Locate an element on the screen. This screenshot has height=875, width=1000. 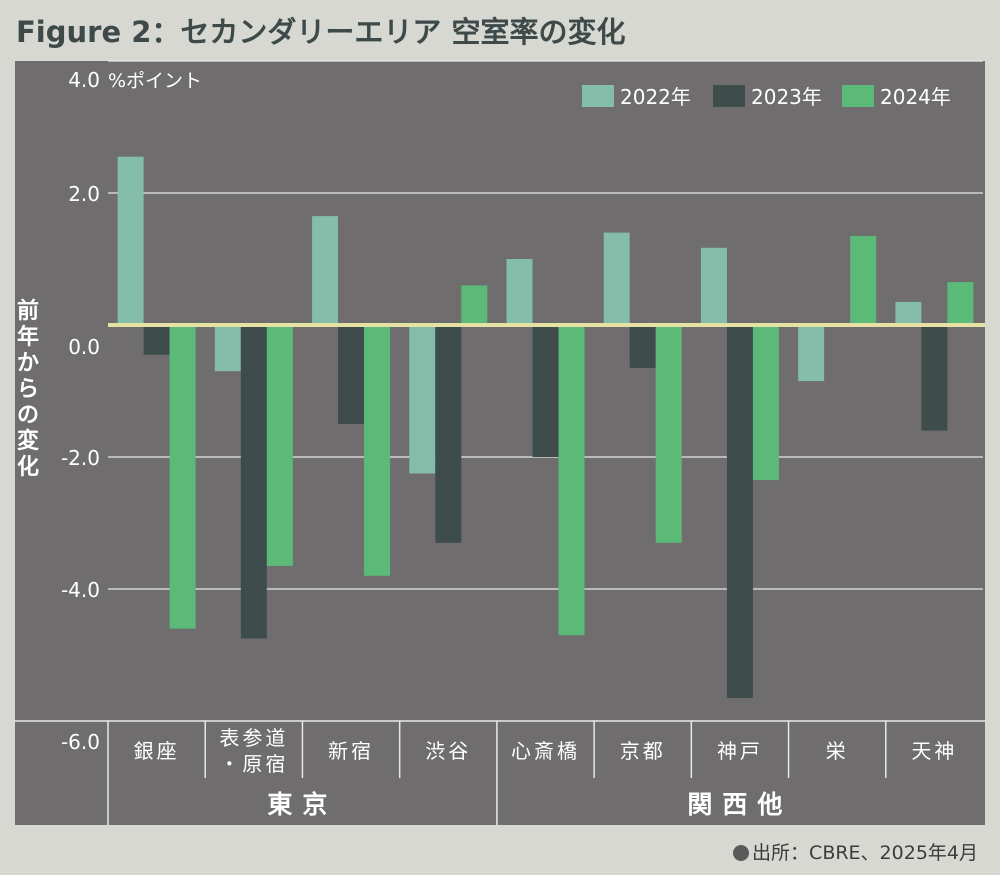
category-label: 心斎橋 is located at coordinates (545, 751).